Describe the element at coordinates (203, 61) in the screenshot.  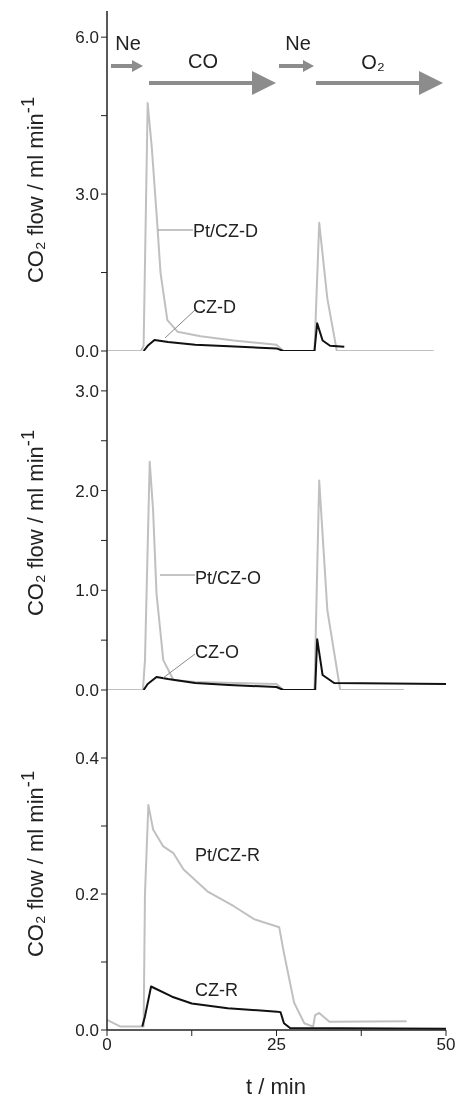
I see `annotation: CO` at that location.